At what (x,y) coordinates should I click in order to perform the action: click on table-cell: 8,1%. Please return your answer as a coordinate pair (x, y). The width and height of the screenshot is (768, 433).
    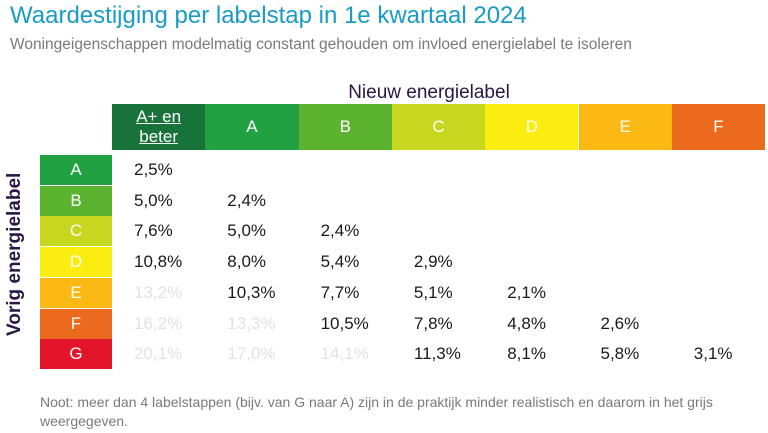
    Looking at the image, I should click on (526, 354).